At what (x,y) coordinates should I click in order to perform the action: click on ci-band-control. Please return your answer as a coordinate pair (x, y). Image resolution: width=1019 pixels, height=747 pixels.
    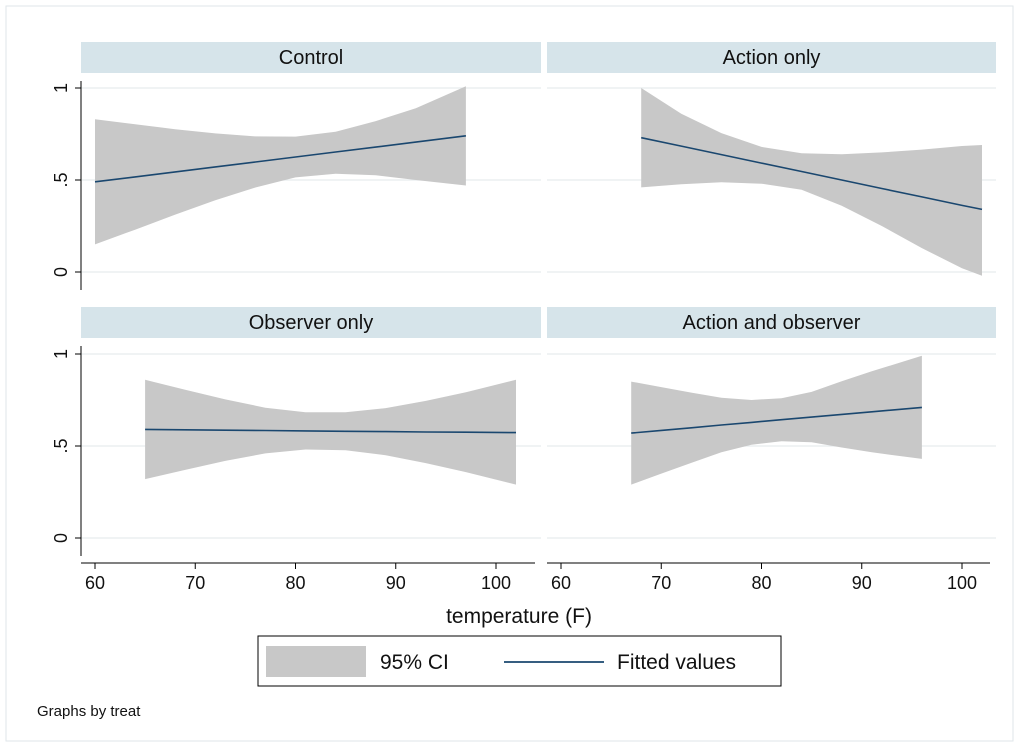
    Looking at the image, I should click on (280, 165).